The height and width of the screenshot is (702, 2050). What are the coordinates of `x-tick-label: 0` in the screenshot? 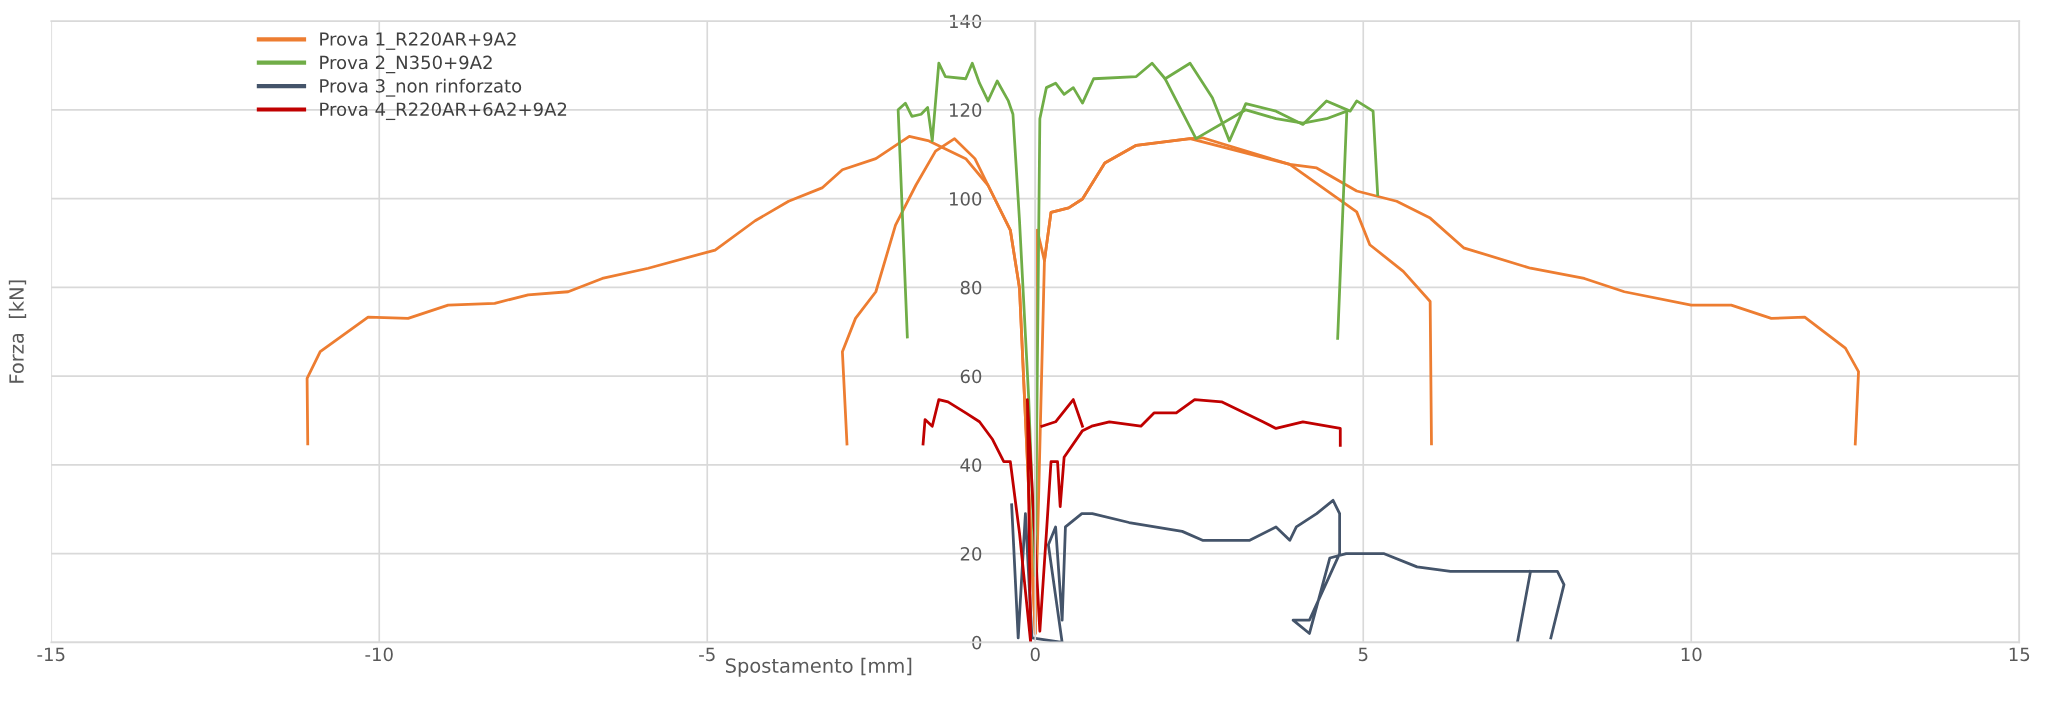 It's located at (1035, 654).